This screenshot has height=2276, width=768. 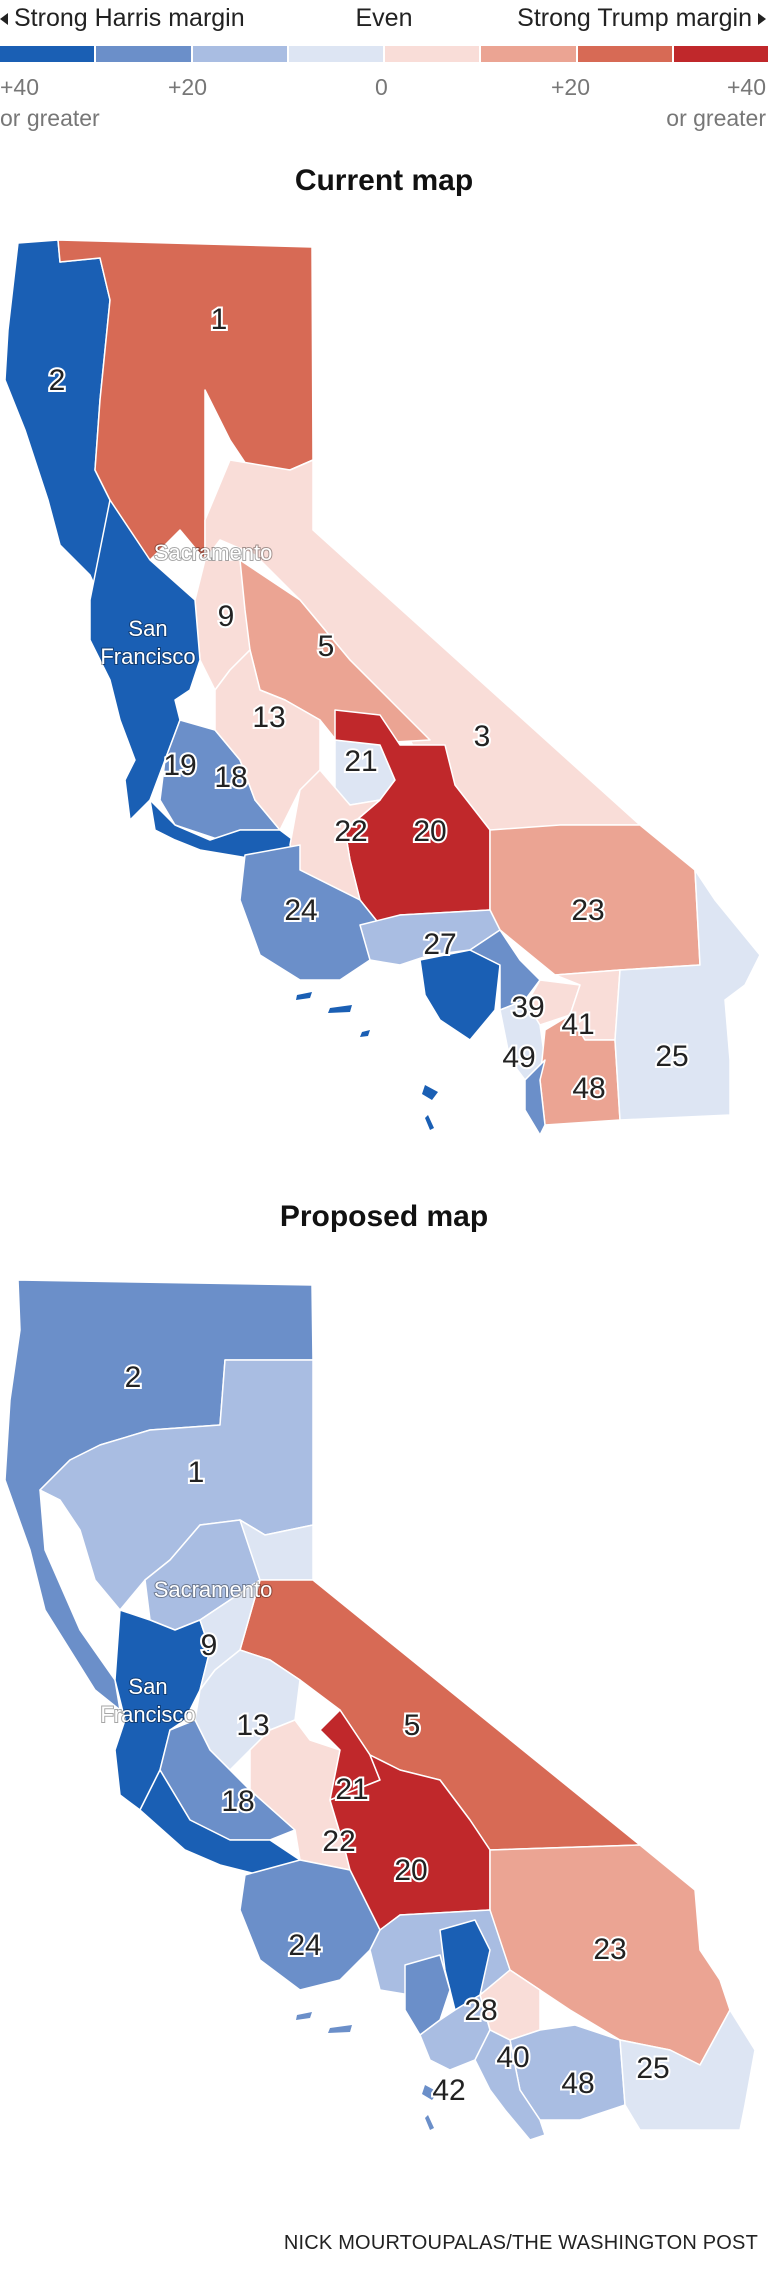 I want to click on proposed-label-40: 40, so click(x=512, y=2057).